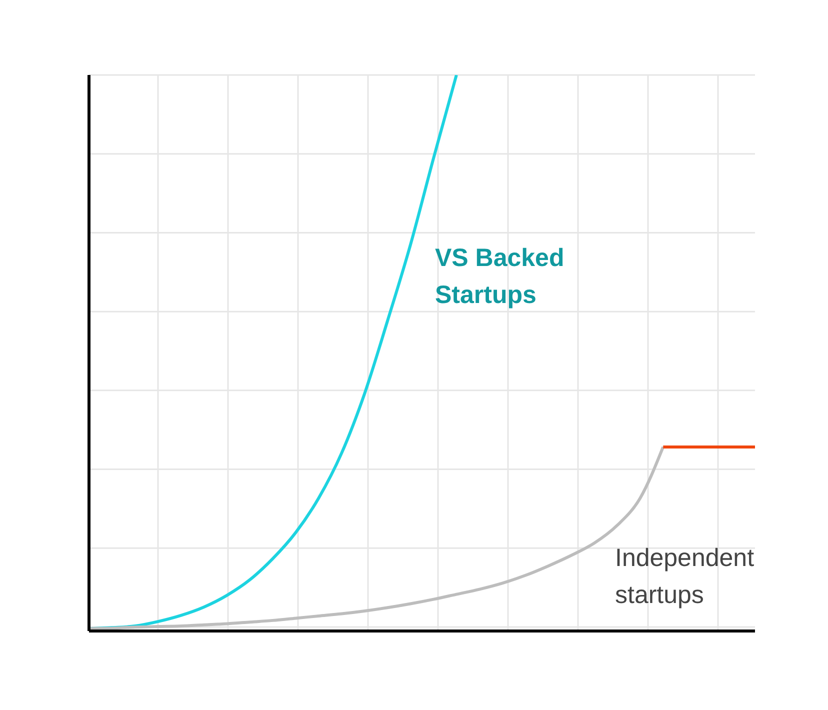  I want to click on series-label: VS Backed Startups, so click(500, 277).